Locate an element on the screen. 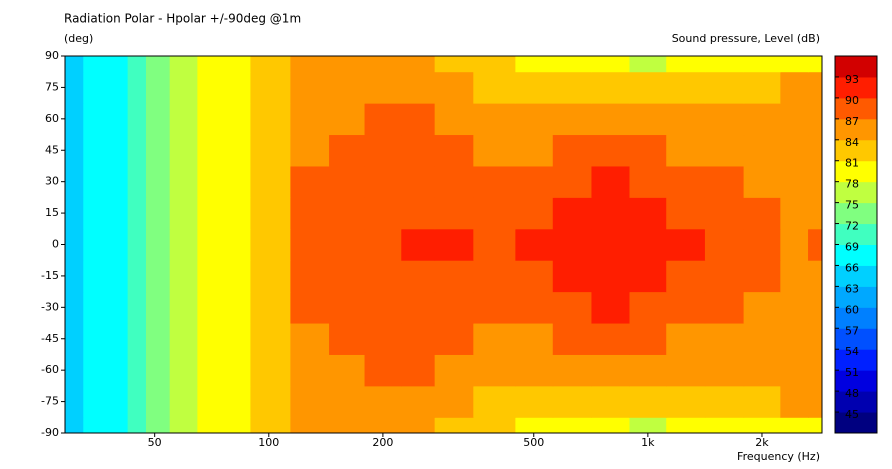  colorbar-tick-label: 45 is located at coordinates (852, 414).